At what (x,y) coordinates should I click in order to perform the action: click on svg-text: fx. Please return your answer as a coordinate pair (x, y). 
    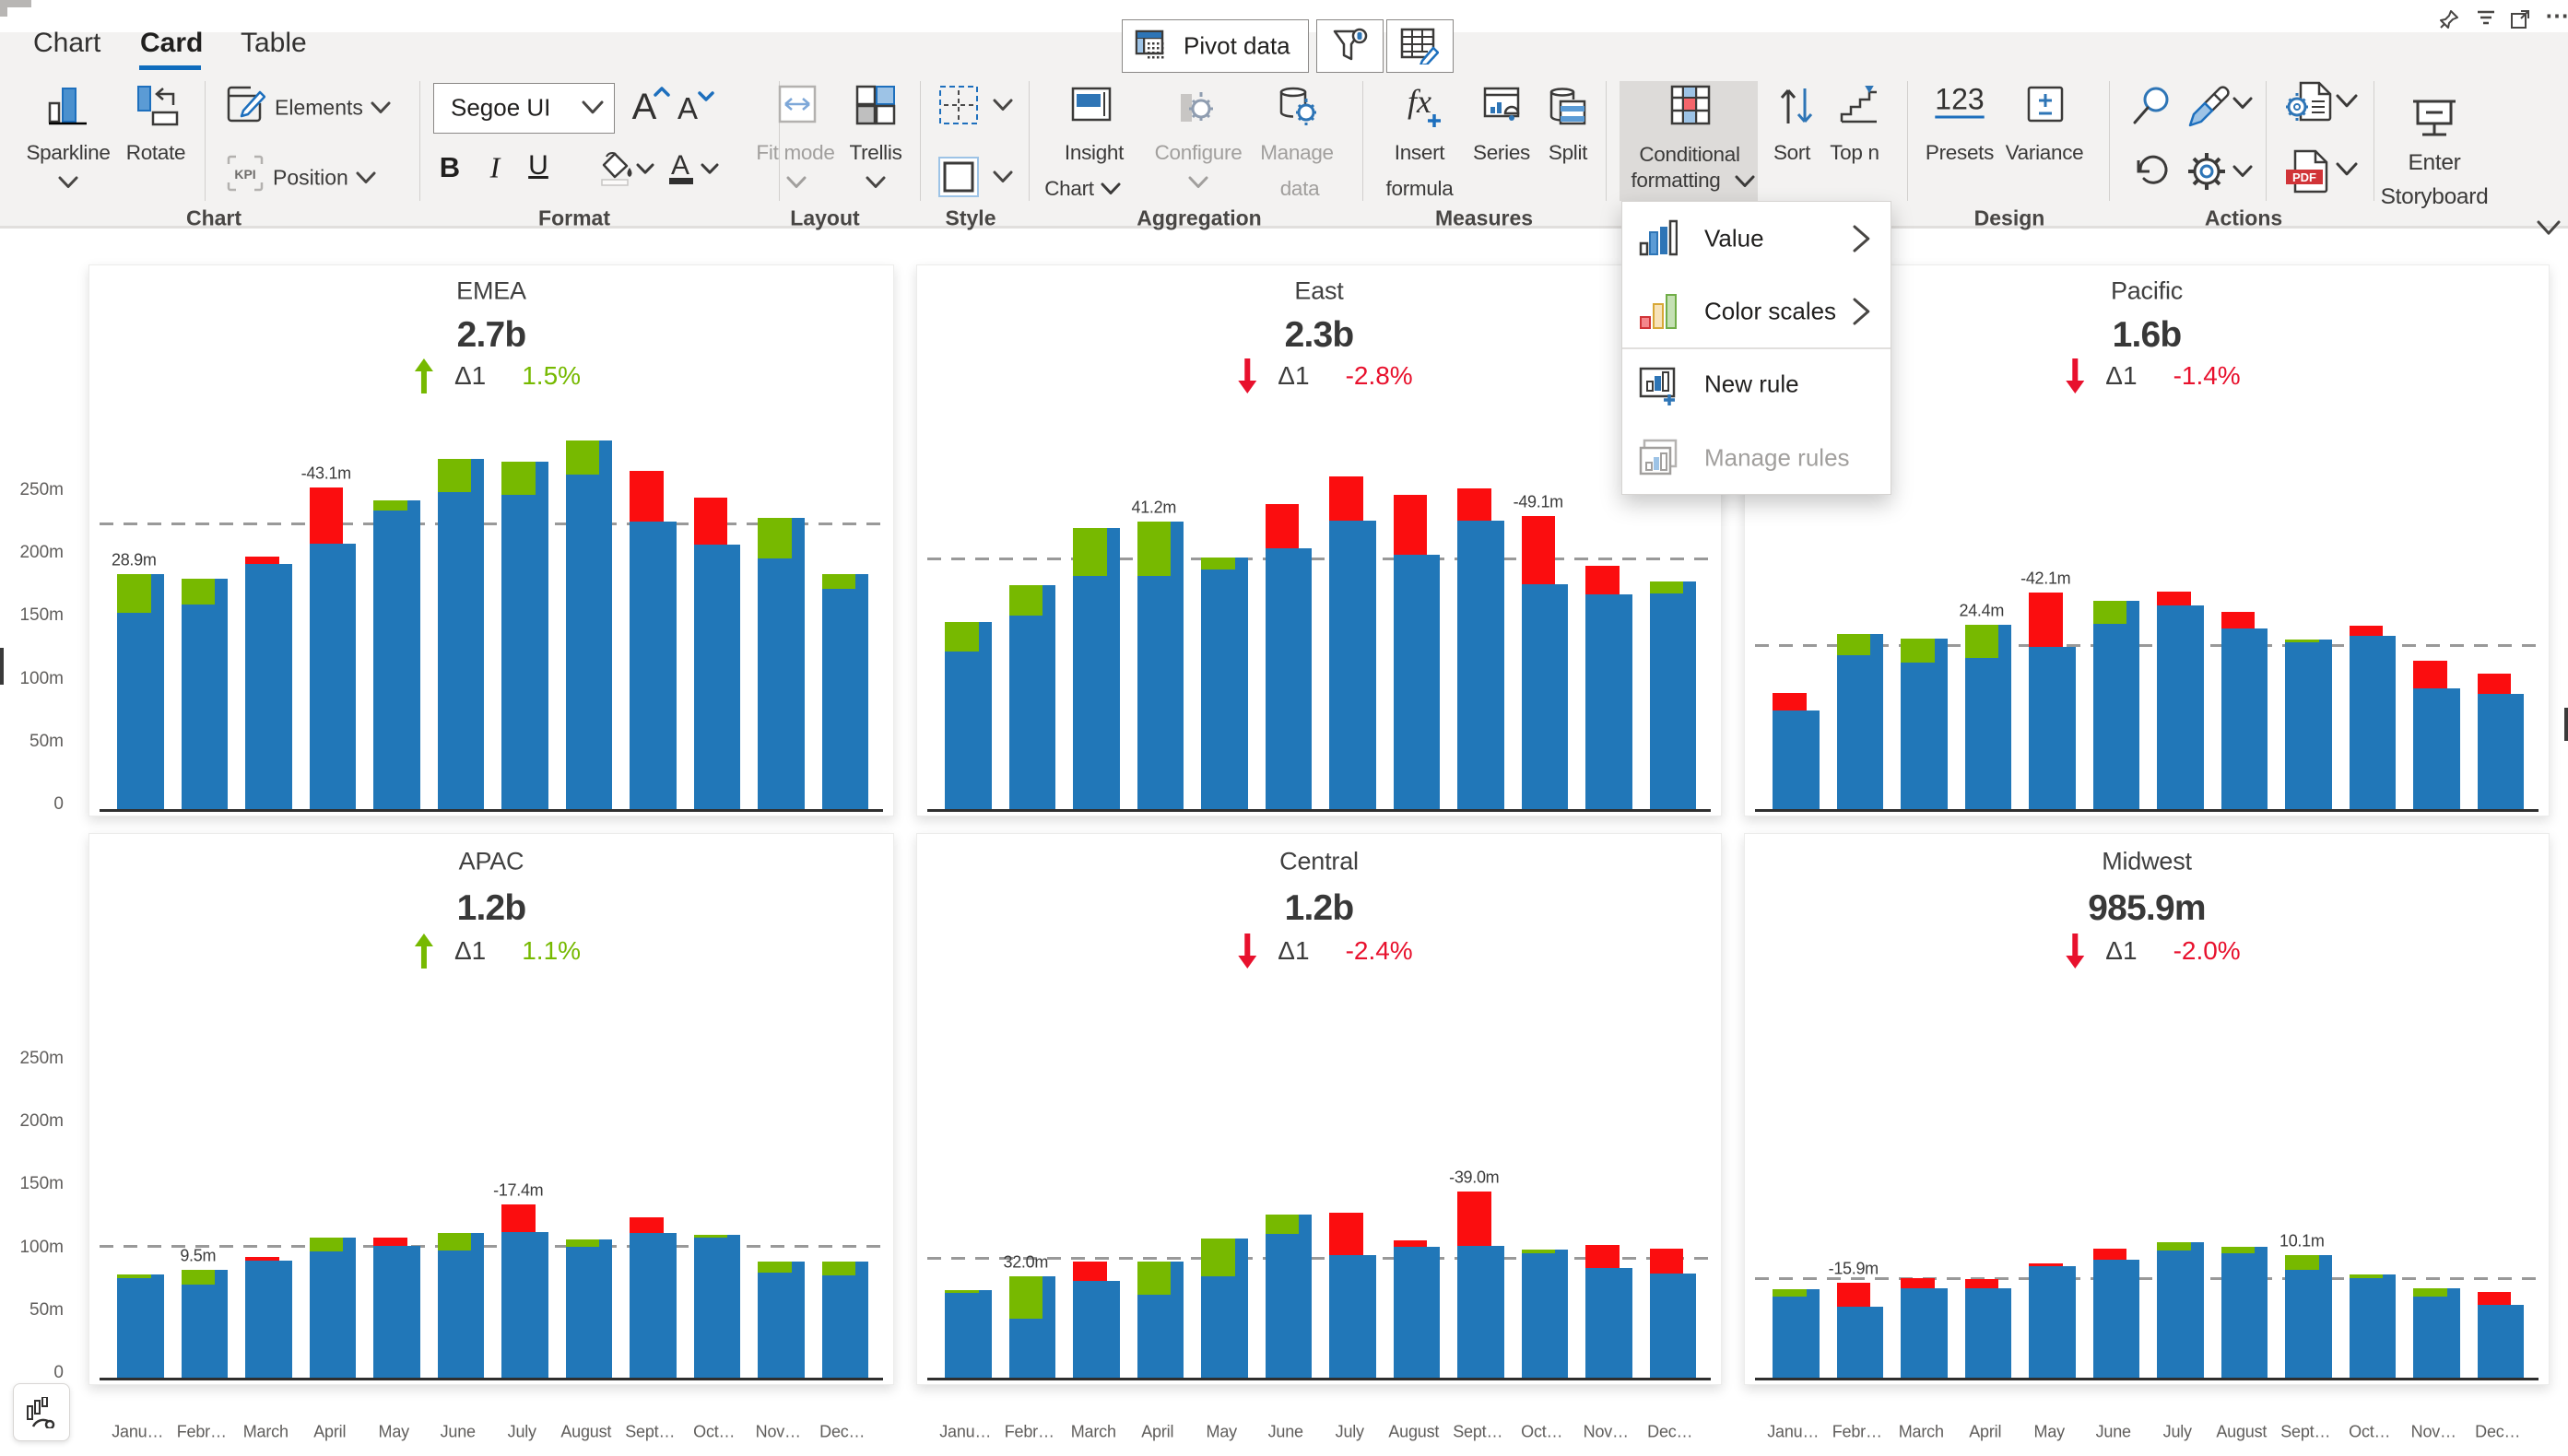
    Looking at the image, I should click on (1419, 102).